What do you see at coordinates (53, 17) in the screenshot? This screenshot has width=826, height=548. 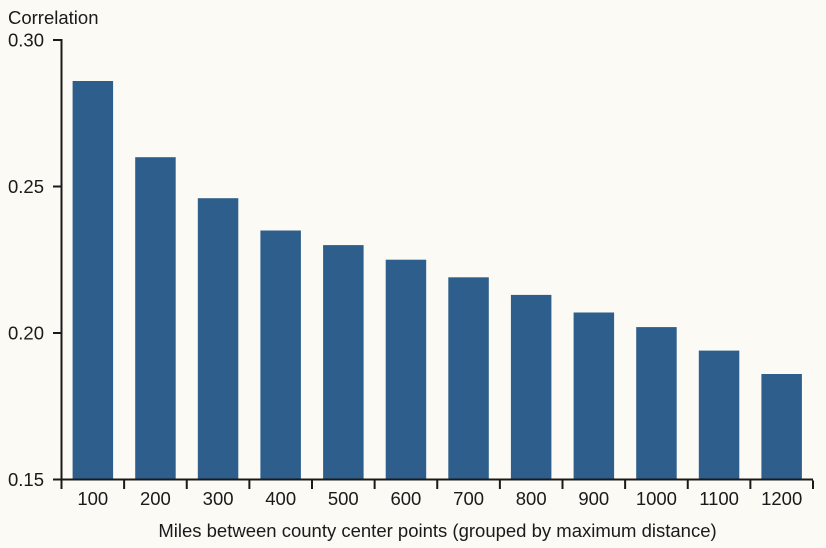 I see `y-axis-title: Correlation` at bounding box center [53, 17].